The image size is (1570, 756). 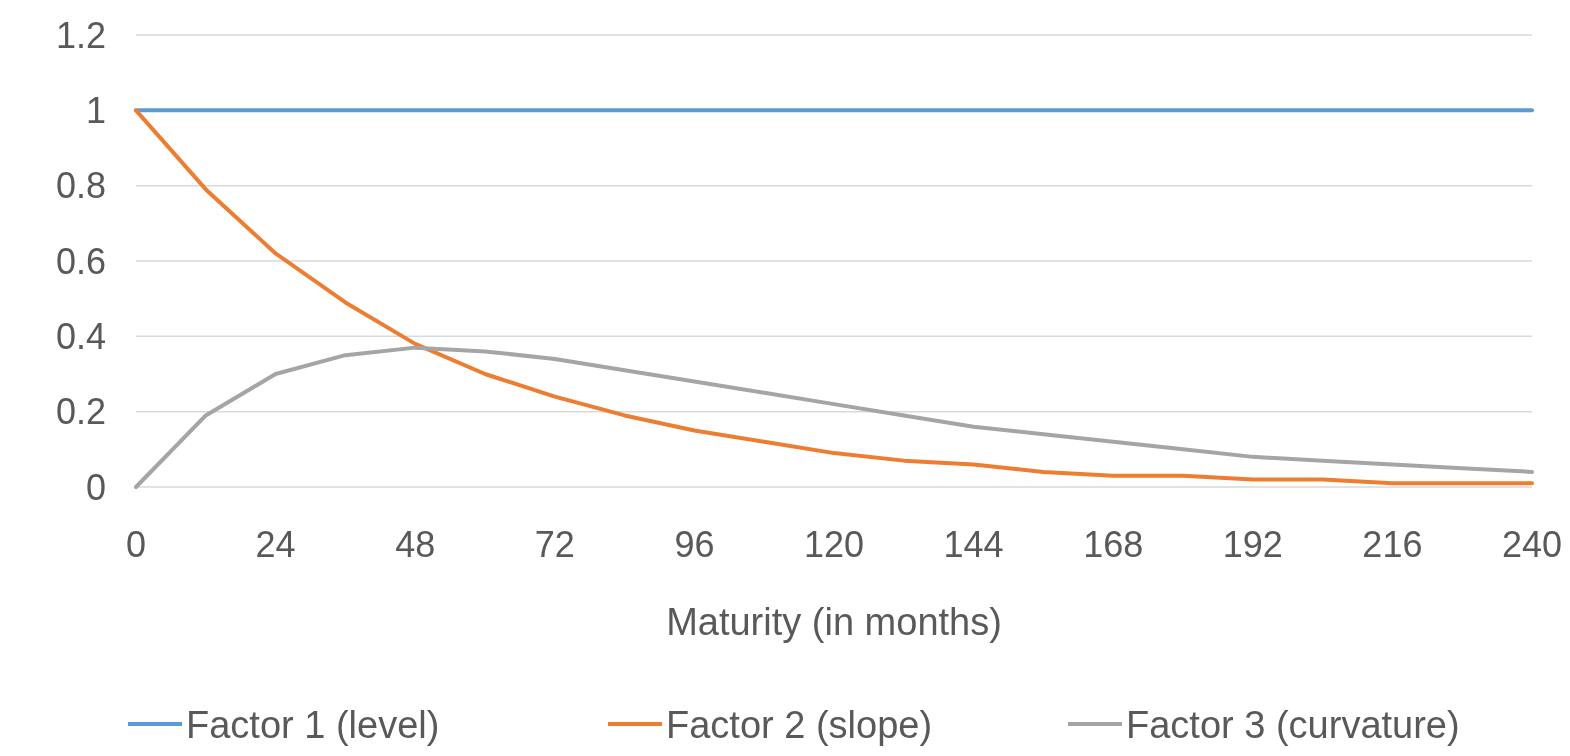 What do you see at coordinates (136, 544) in the screenshot?
I see `x-tick-label: 0` at bounding box center [136, 544].